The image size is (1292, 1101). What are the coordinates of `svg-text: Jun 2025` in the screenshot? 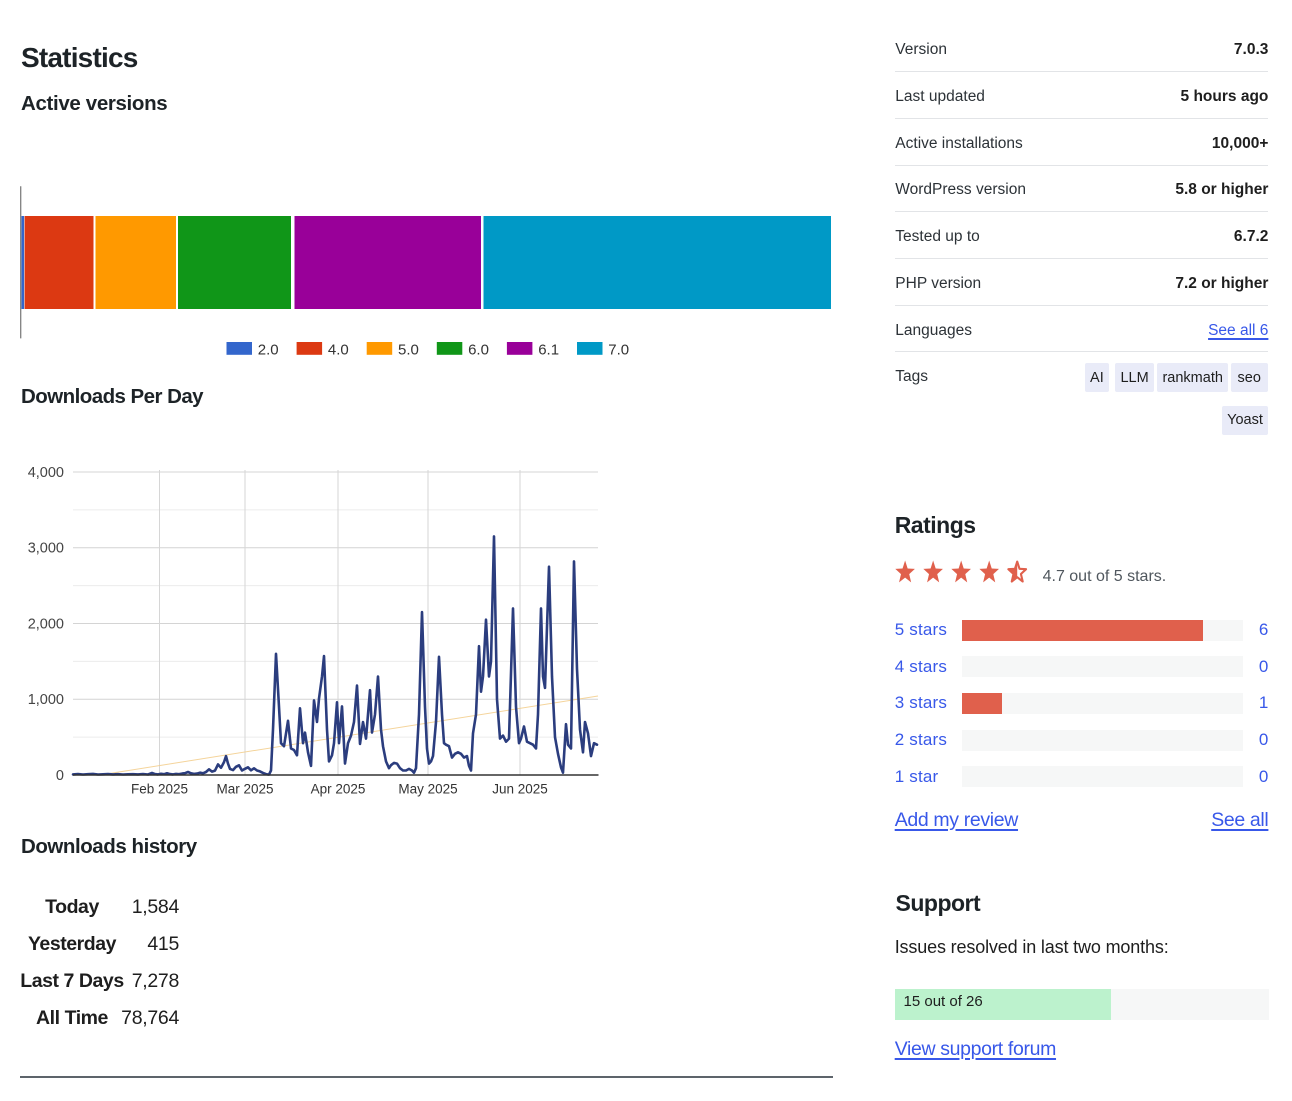 It's located at (520, 789).